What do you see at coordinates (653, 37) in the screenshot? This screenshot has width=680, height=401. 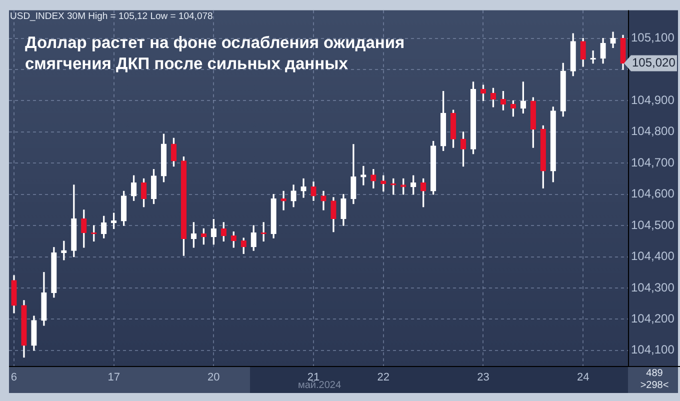 I see `y-tick-label: 105,100` at bounding box center [653, 37].